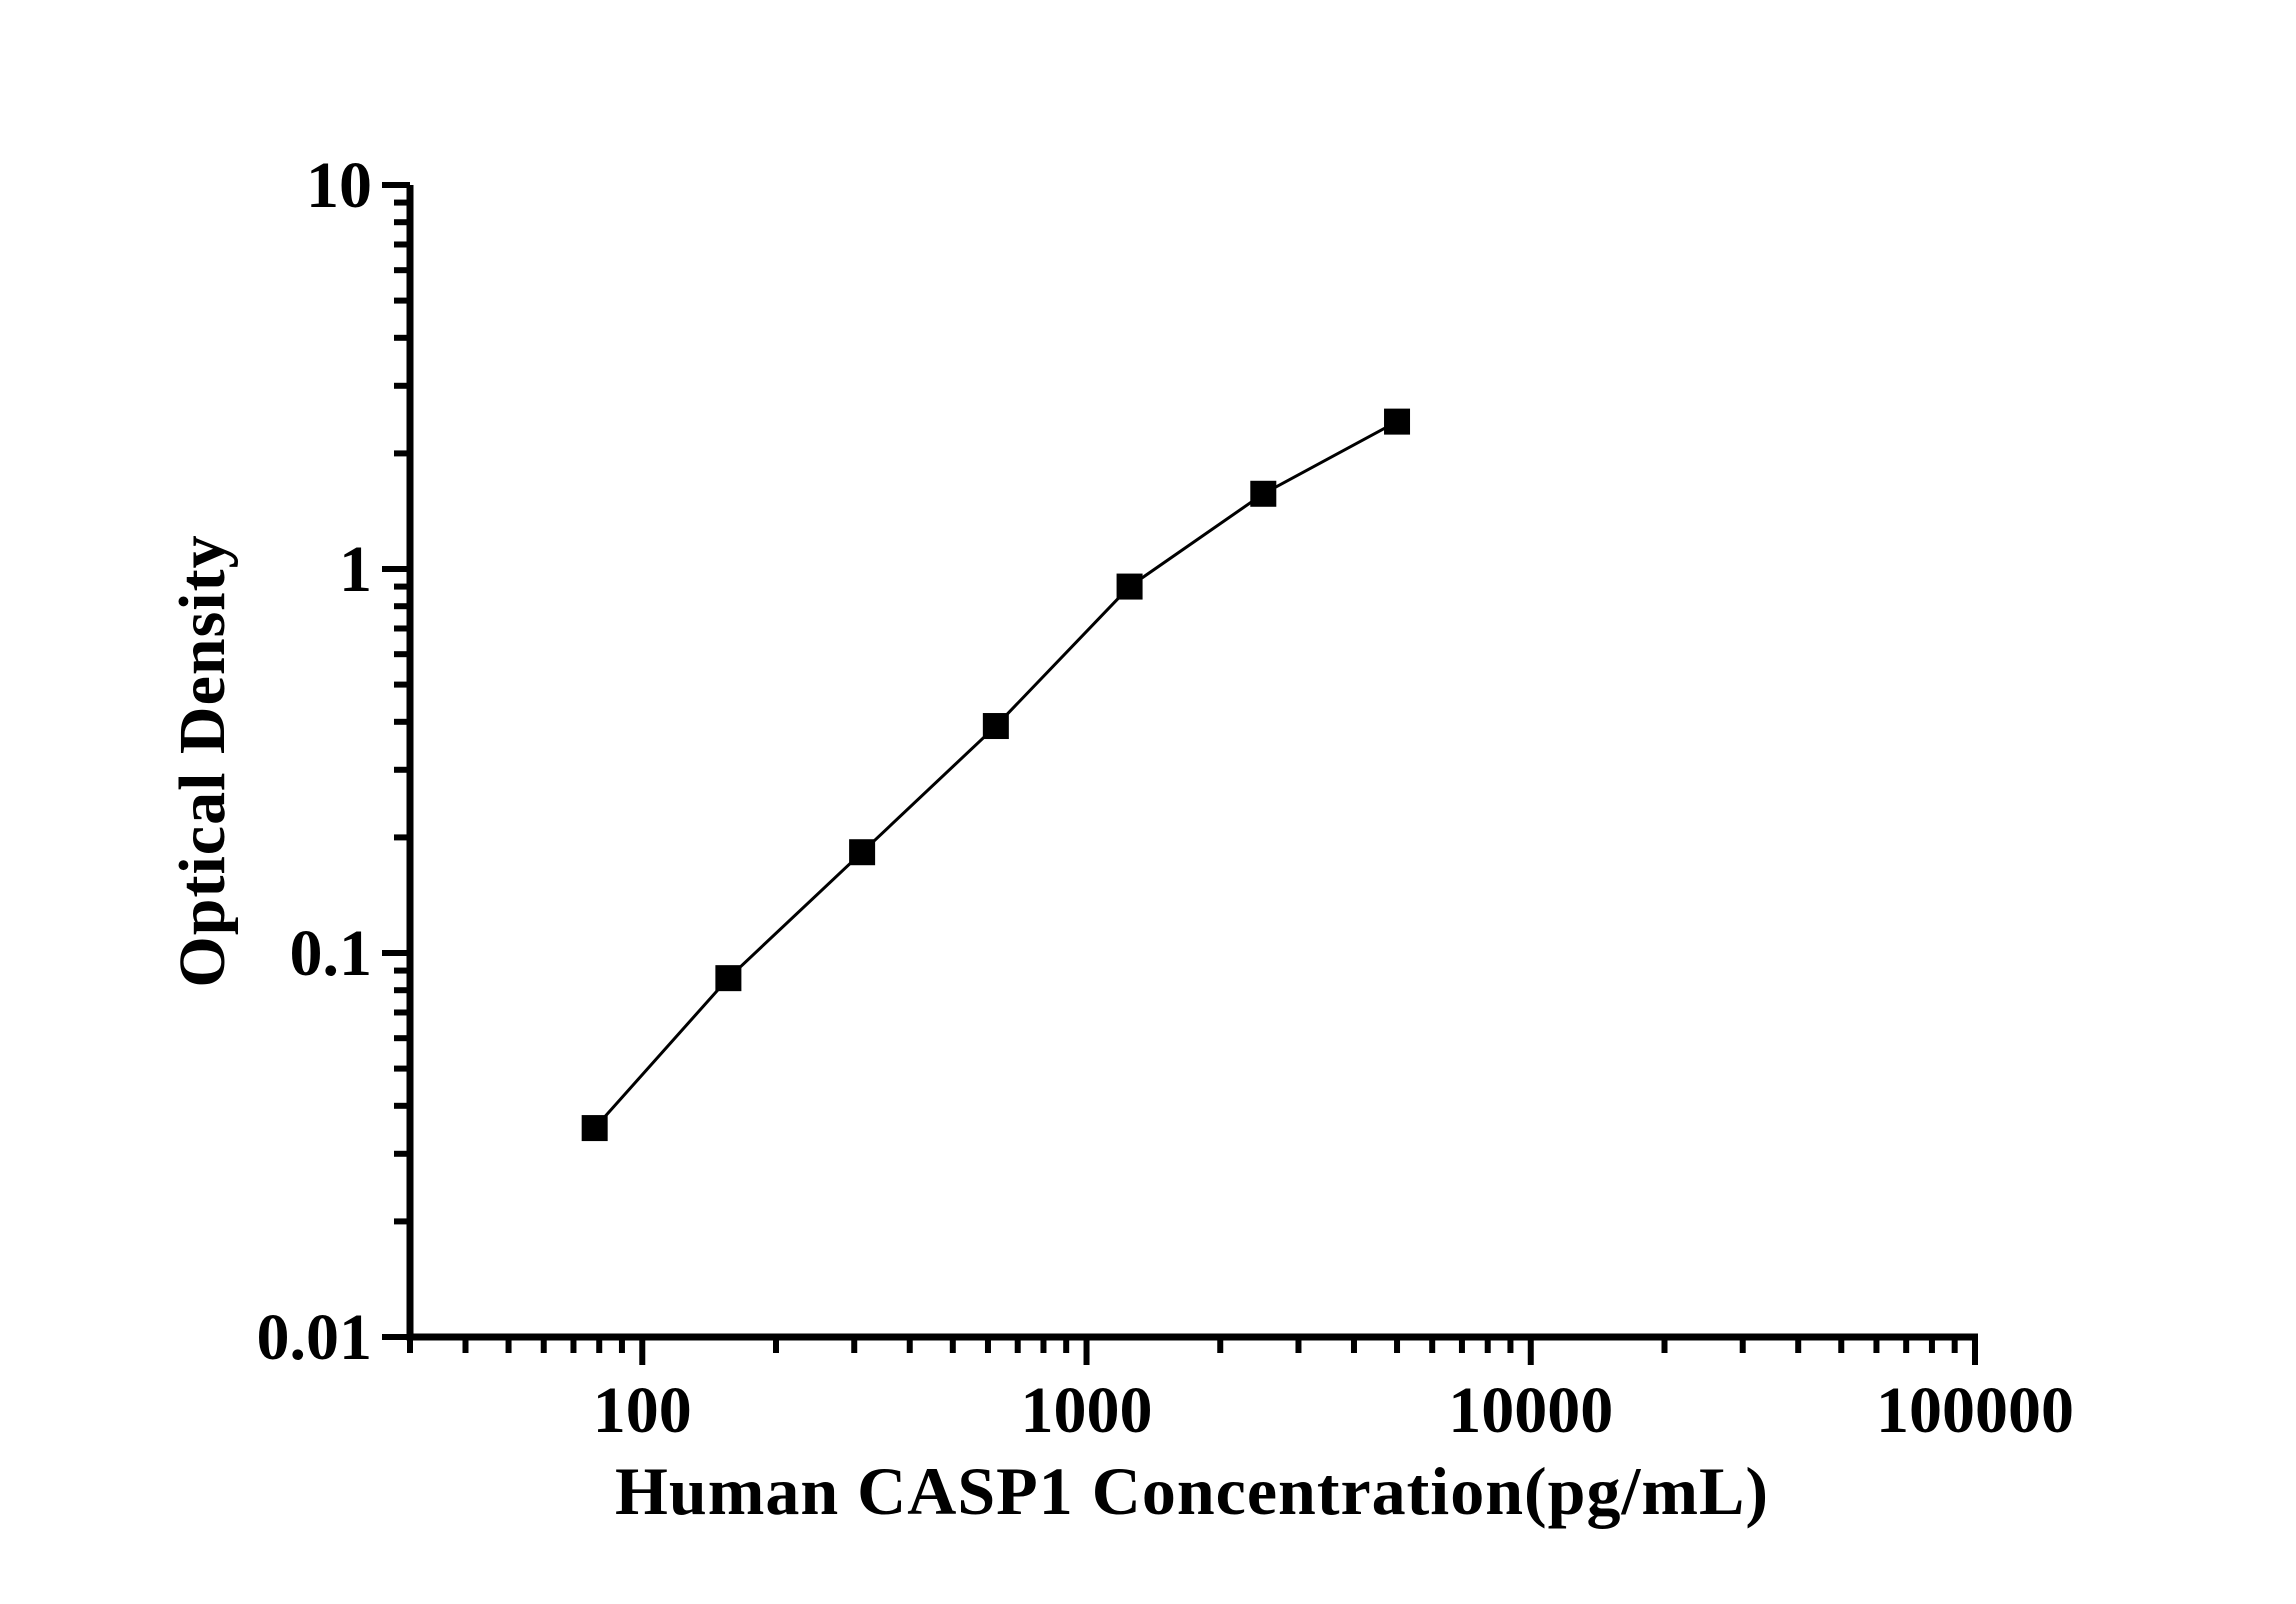 This screenshot has height=1604, width=2296. I want to click on y-tick-label: 0.1, so click(331, 953).